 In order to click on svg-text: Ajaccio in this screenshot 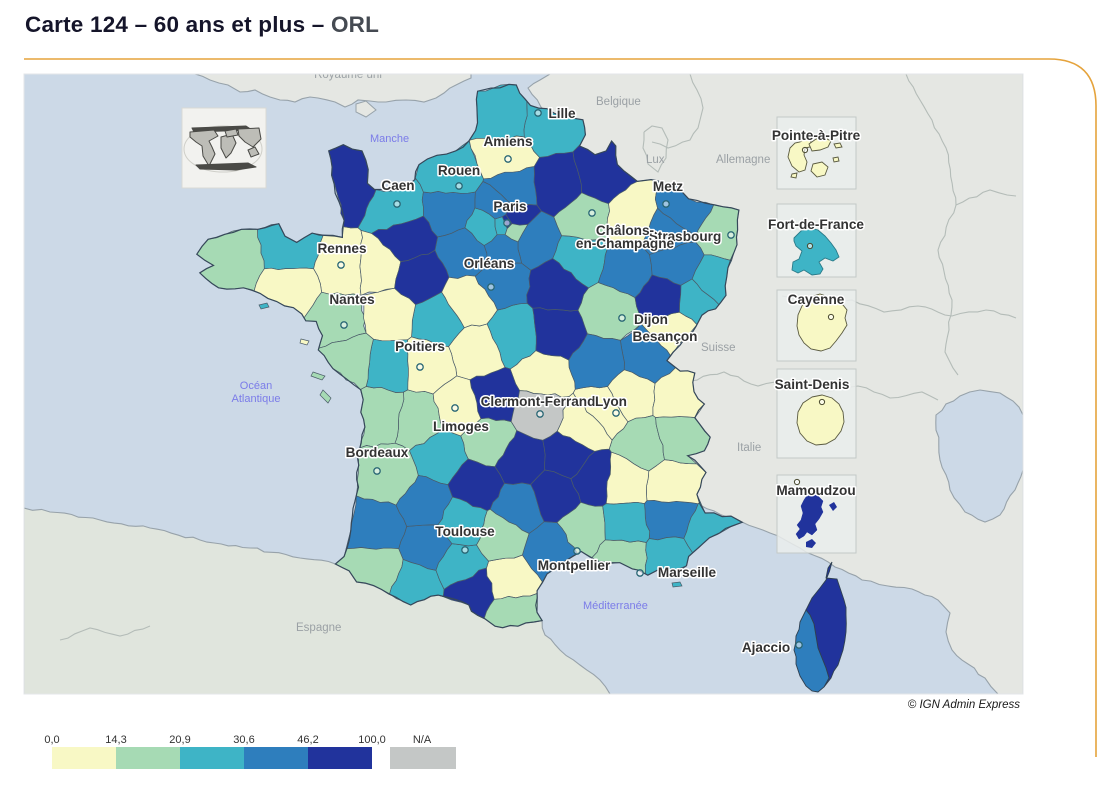, I will do `click(766, 647)`.